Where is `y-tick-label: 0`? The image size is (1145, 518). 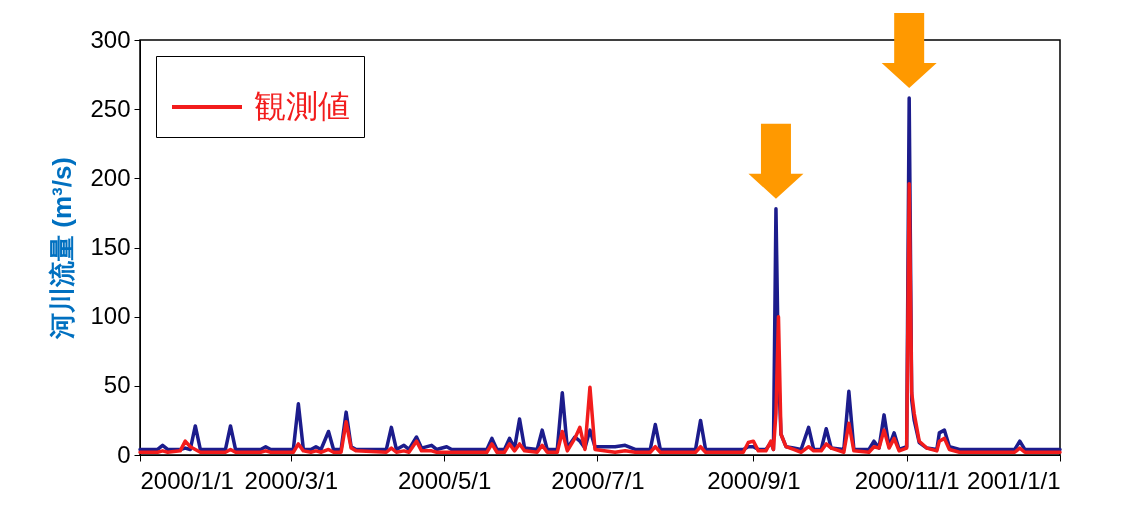 y-tick-label: 0 is located at coordinates (124, 454).